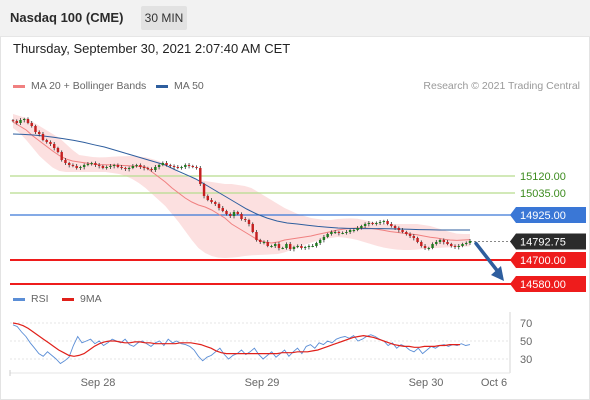  Describe the element at coordinates (501, 86) in the screenshot. I see `research-credit: Research © 2021 Trading Central` at that location.